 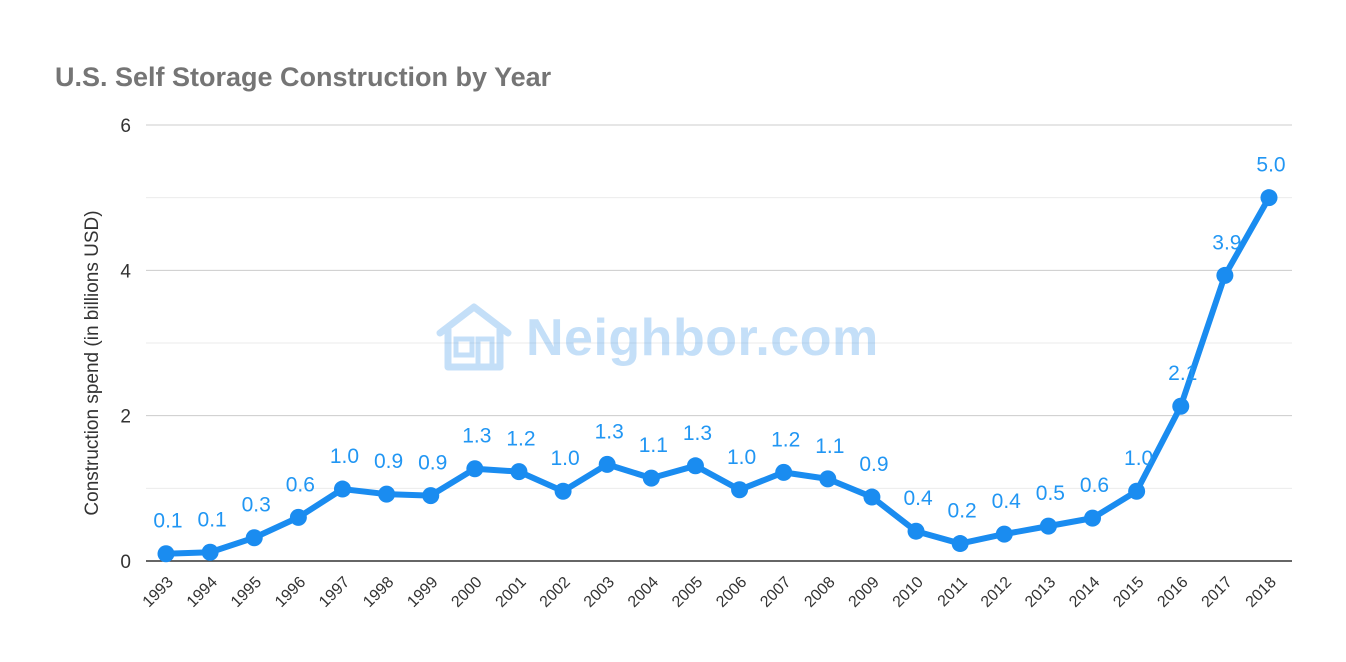 What do you see at coordinates (334, 592) in the screenshot?
I see `x-tick-label: 1997` at bounding box center [334, 592].